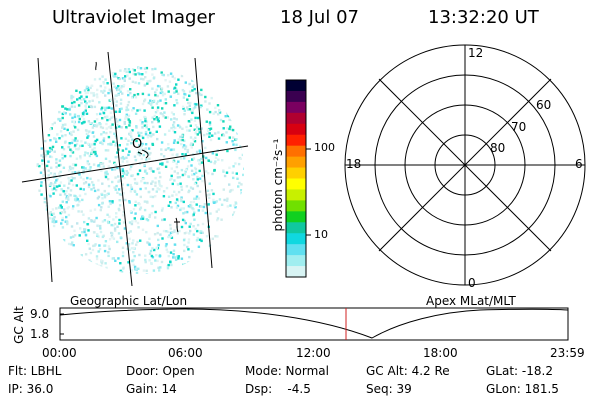 This screenshot has height=400, width=600. I want to click on status-filter: Flt: LBHL, so click(35, 371).